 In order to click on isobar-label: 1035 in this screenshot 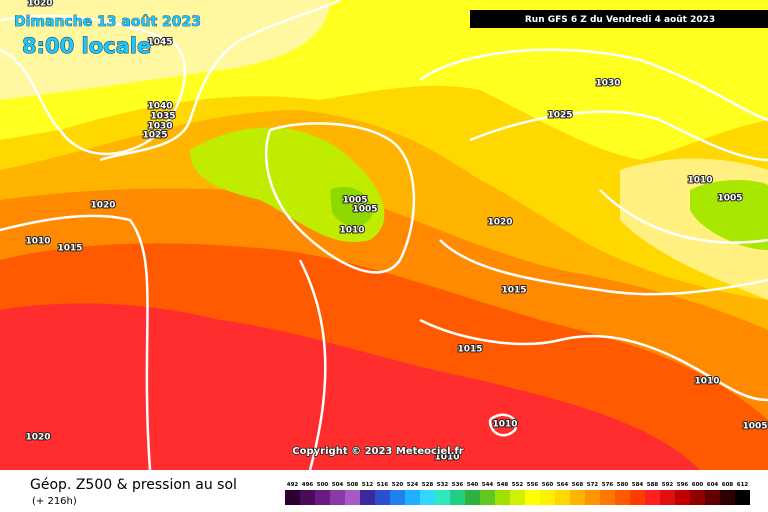, I will do `click(162, 117)`.